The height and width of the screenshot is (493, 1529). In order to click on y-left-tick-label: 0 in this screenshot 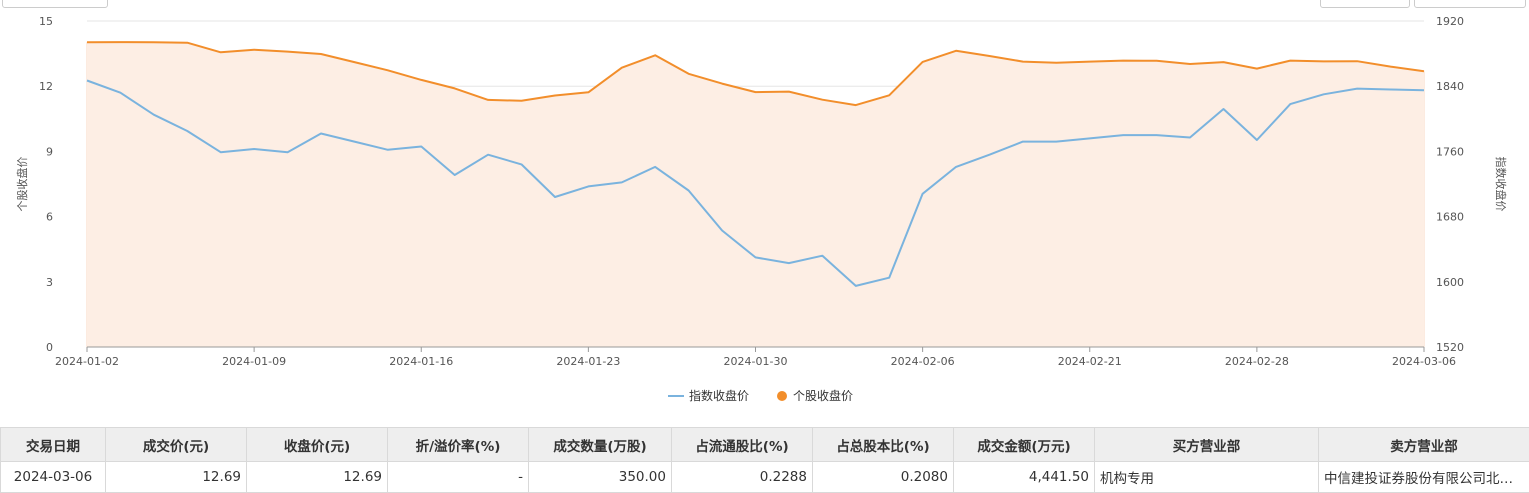, I will do `click(49, 347)`.